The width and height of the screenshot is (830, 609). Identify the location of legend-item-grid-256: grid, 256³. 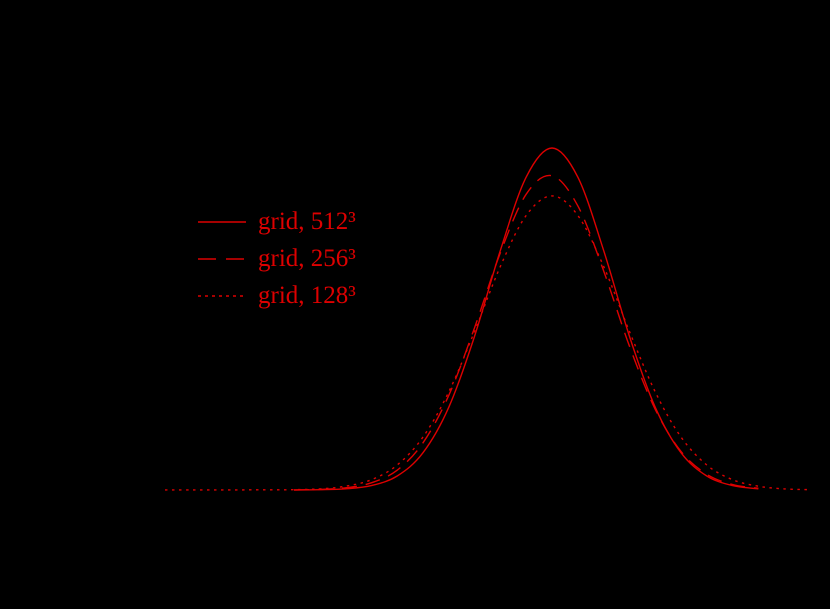
(277, 258).